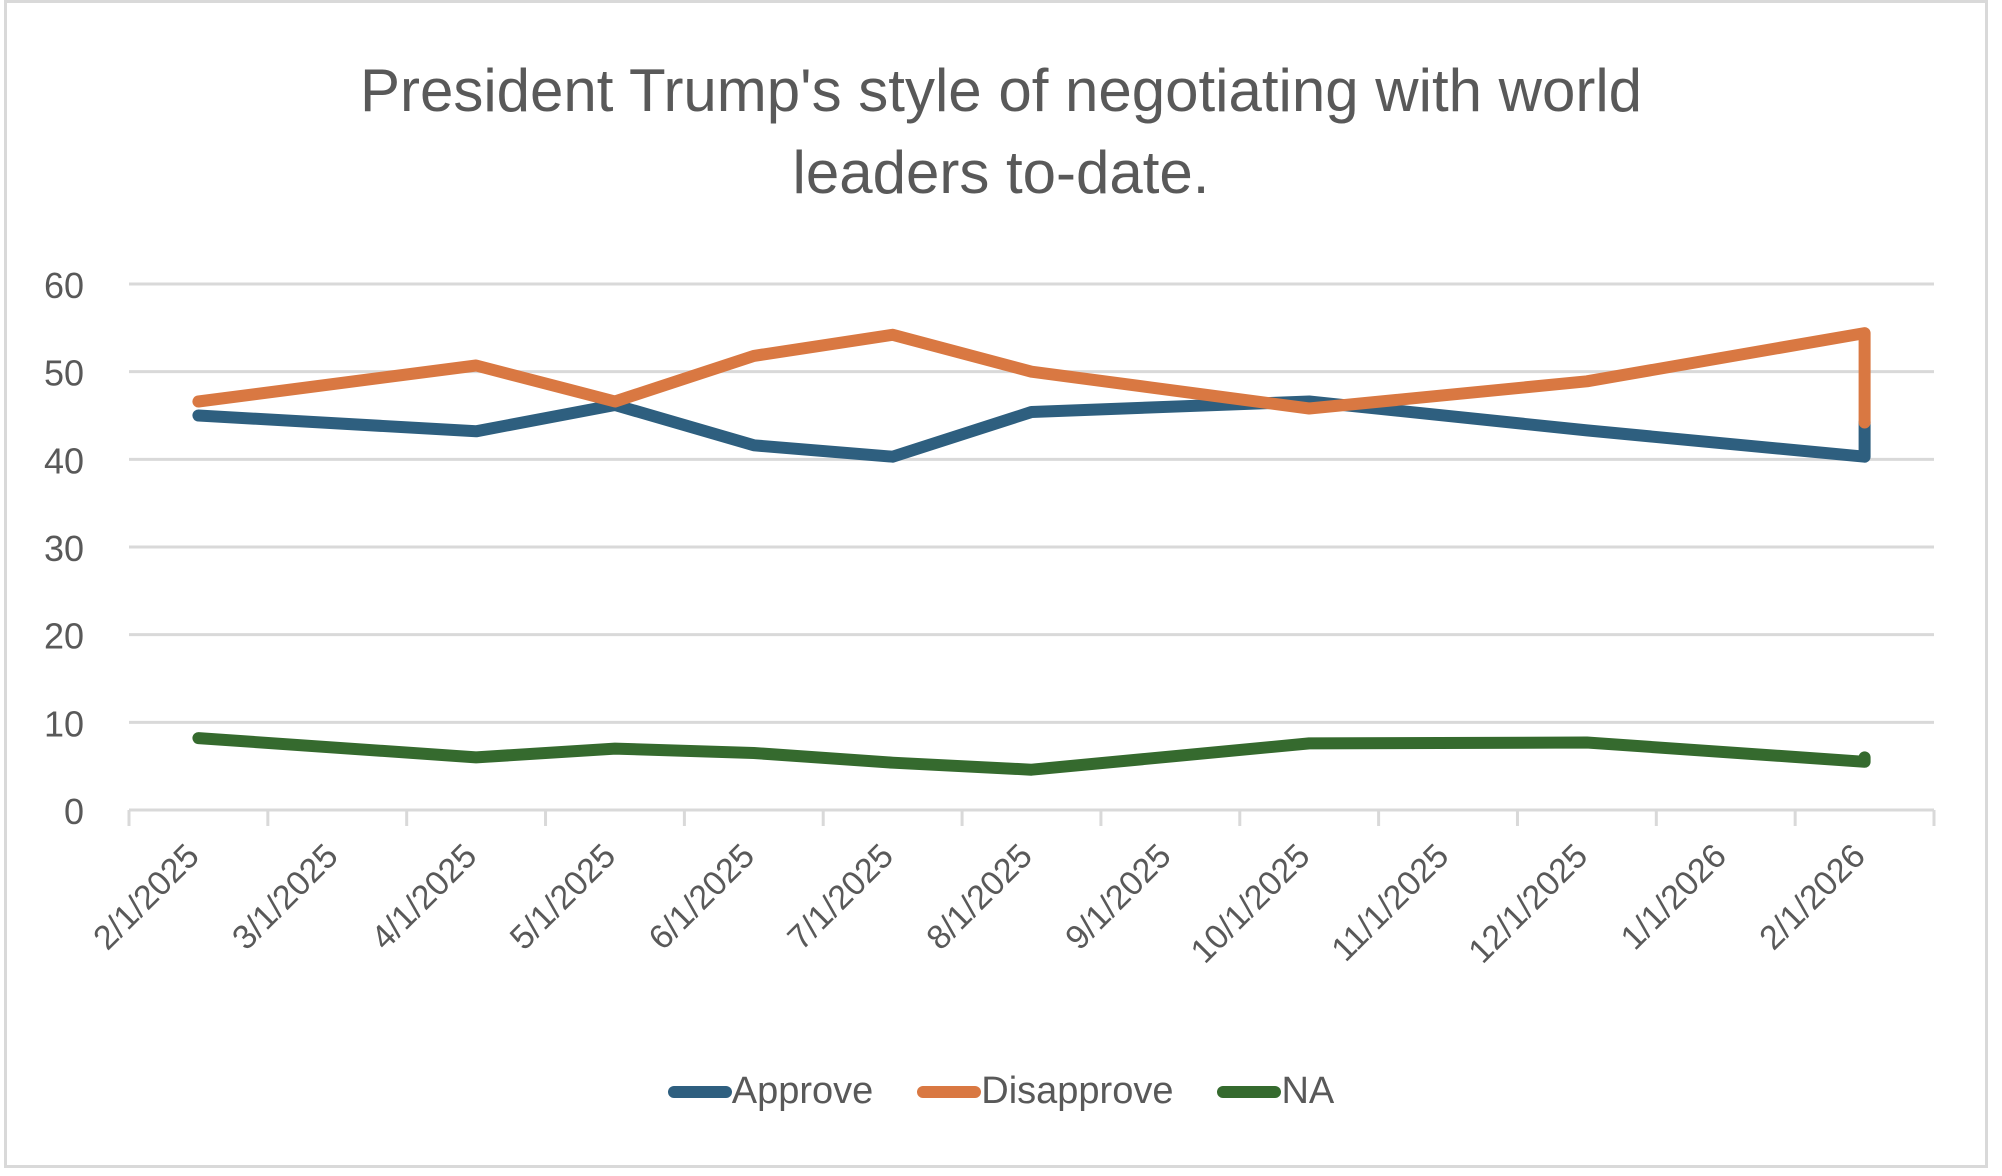 The height and width of the screenshot is (1176, 2002). What do you see at coordinates (64, 723) in the screenshot?
I see `y-tick-label: 10` at bounding box center [64, 723].